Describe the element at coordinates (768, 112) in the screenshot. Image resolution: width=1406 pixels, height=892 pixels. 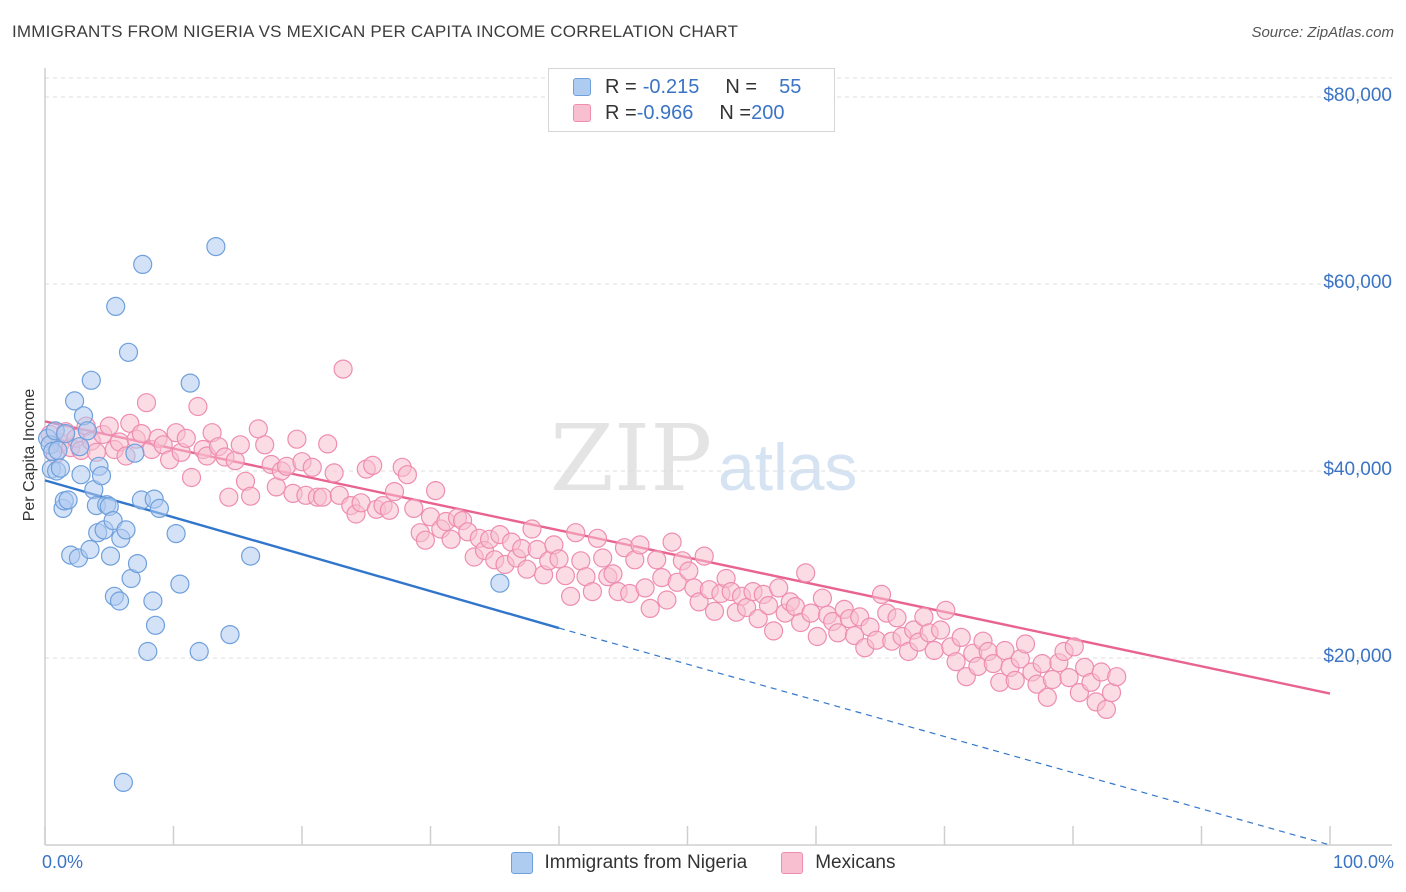
I see `legend-n-value: 200` at that location.